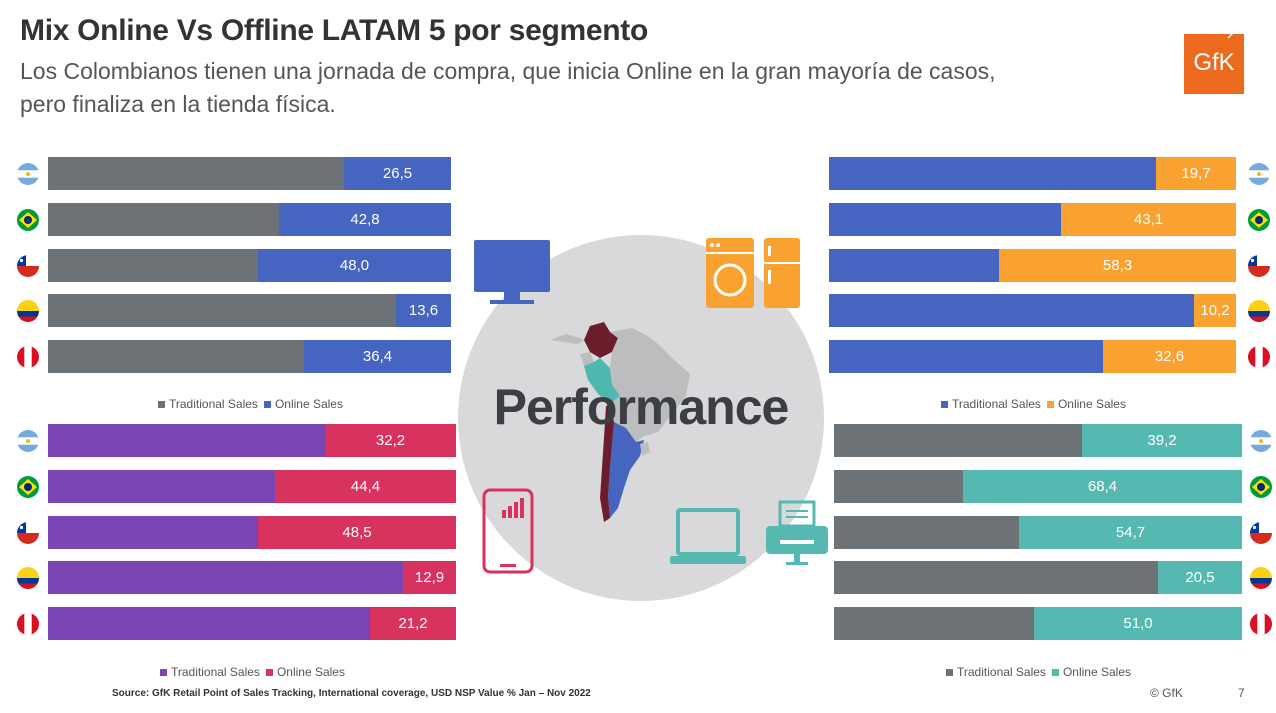 The width and height of the screenshot is (1276, 713). Describe the element at coordinates (1196, 173) in the screenshot. I see `bar-label-argentina: 19,7` at that location.